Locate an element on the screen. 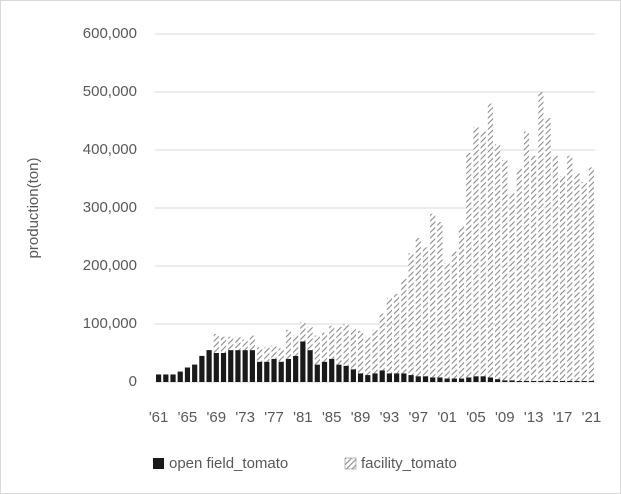 This screenshot has height=494, width=621. legend-label: facility_tomato is located at coordinates (409, 463).